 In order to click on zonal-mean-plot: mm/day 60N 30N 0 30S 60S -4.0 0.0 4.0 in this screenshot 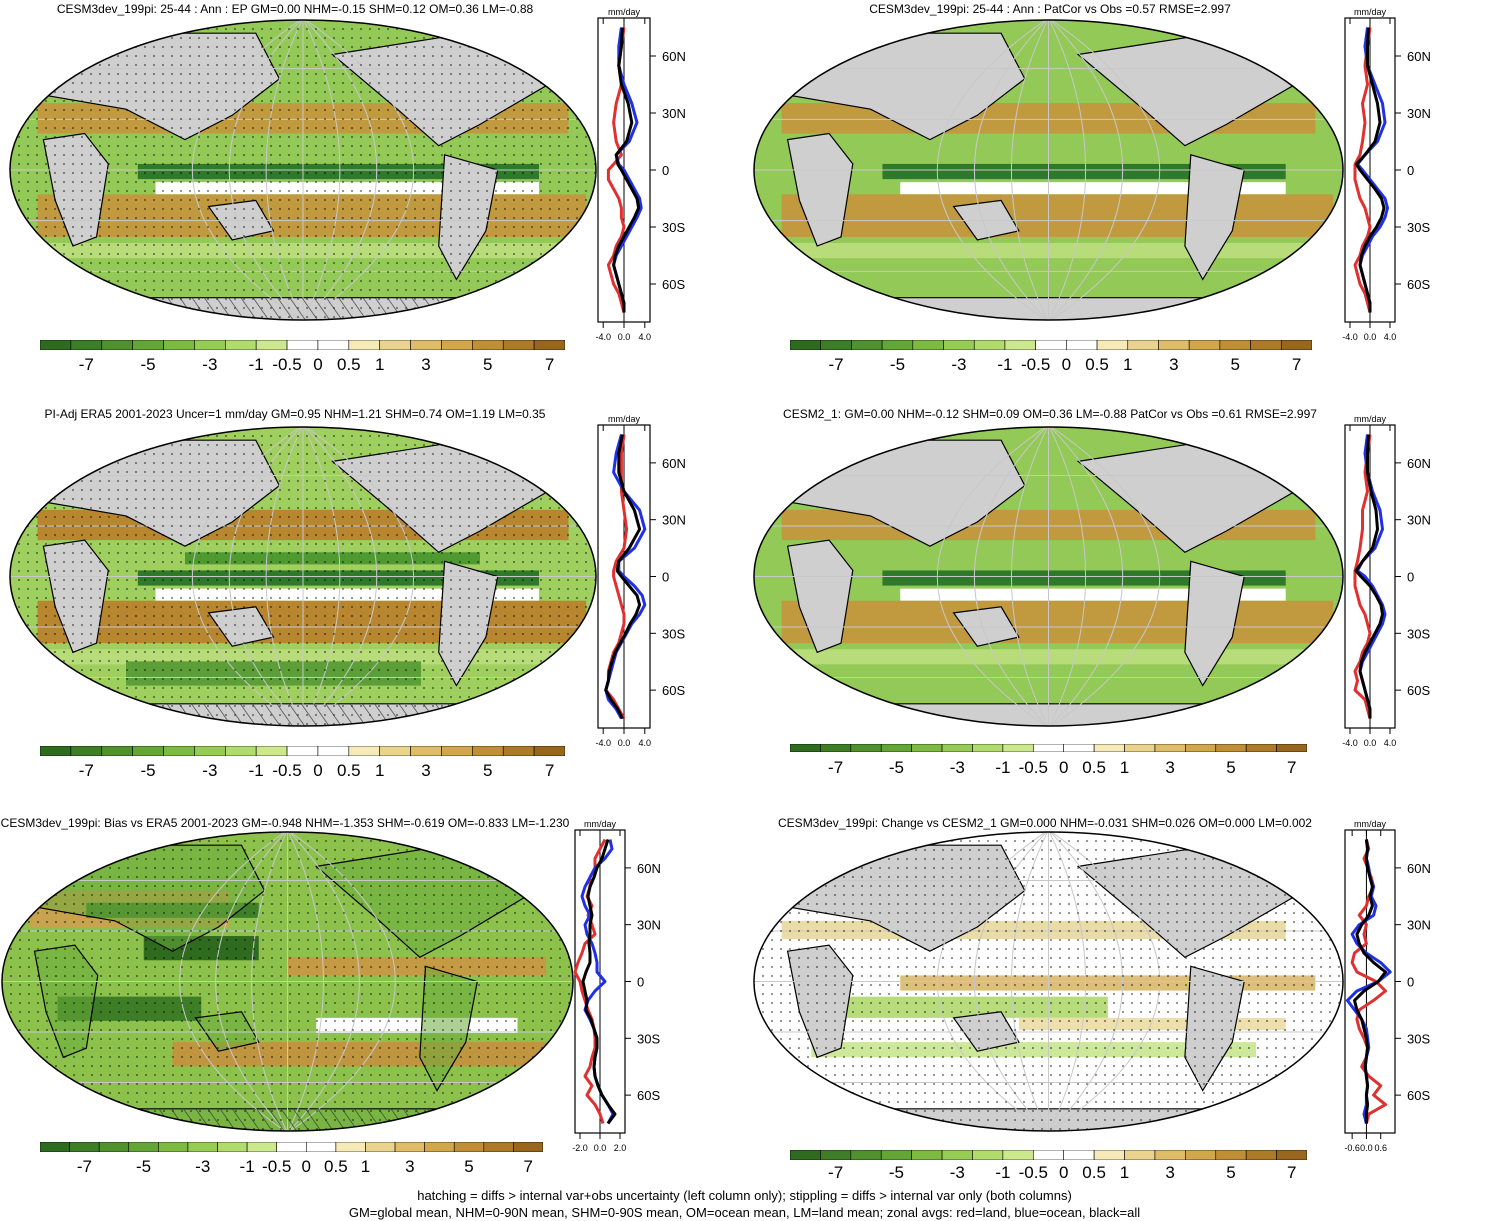, I will do `click(640, 581)`.